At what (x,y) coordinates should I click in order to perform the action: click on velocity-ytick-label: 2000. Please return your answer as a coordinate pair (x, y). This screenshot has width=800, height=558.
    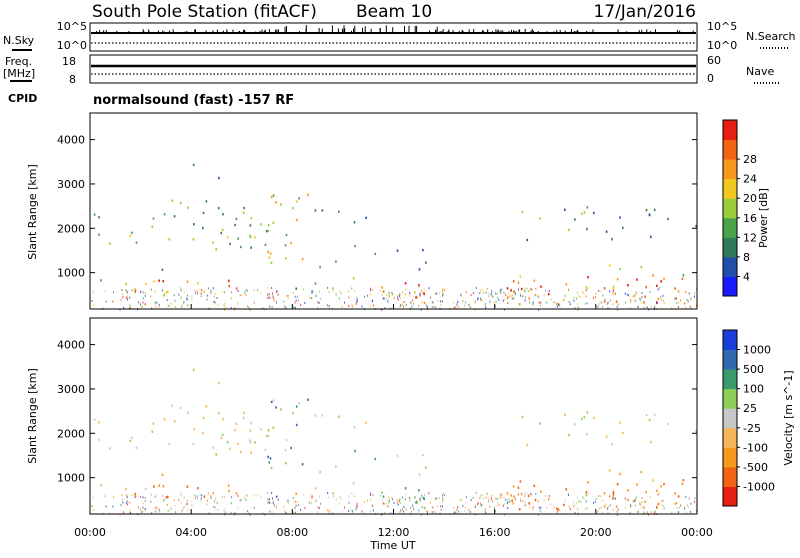
    Looking at the image, I should click on (71, 433).